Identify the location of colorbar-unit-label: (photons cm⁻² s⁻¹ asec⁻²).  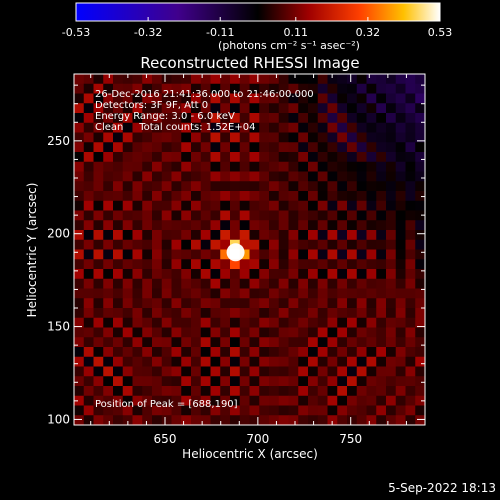
(289, 45).